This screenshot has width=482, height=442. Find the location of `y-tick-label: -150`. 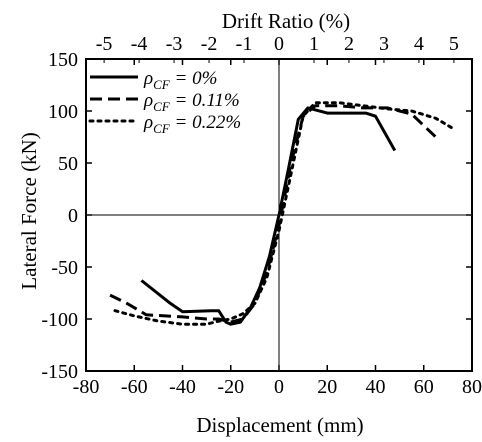

y-tick-label: -150 is located at coordinates (59, 372).